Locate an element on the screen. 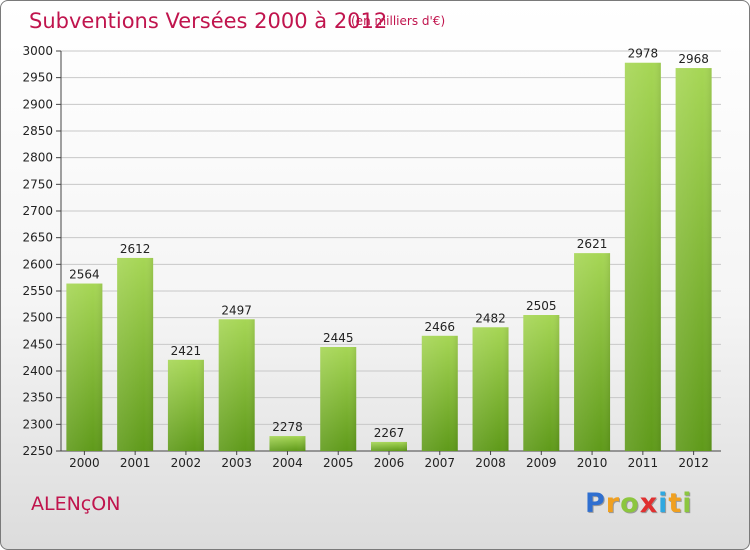 The height and width of the screenshot is (550, 750). y-tick-label: 2600 is located at coordinates (37, 264).